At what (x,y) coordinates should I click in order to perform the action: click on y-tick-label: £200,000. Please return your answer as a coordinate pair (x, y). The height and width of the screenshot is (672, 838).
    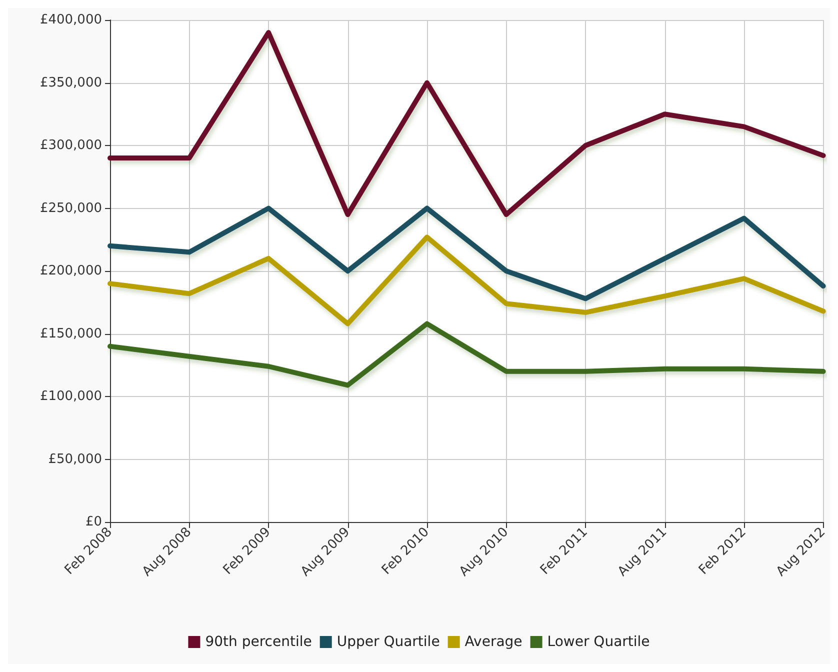
    Looking at the image, I should click on (71, 271).